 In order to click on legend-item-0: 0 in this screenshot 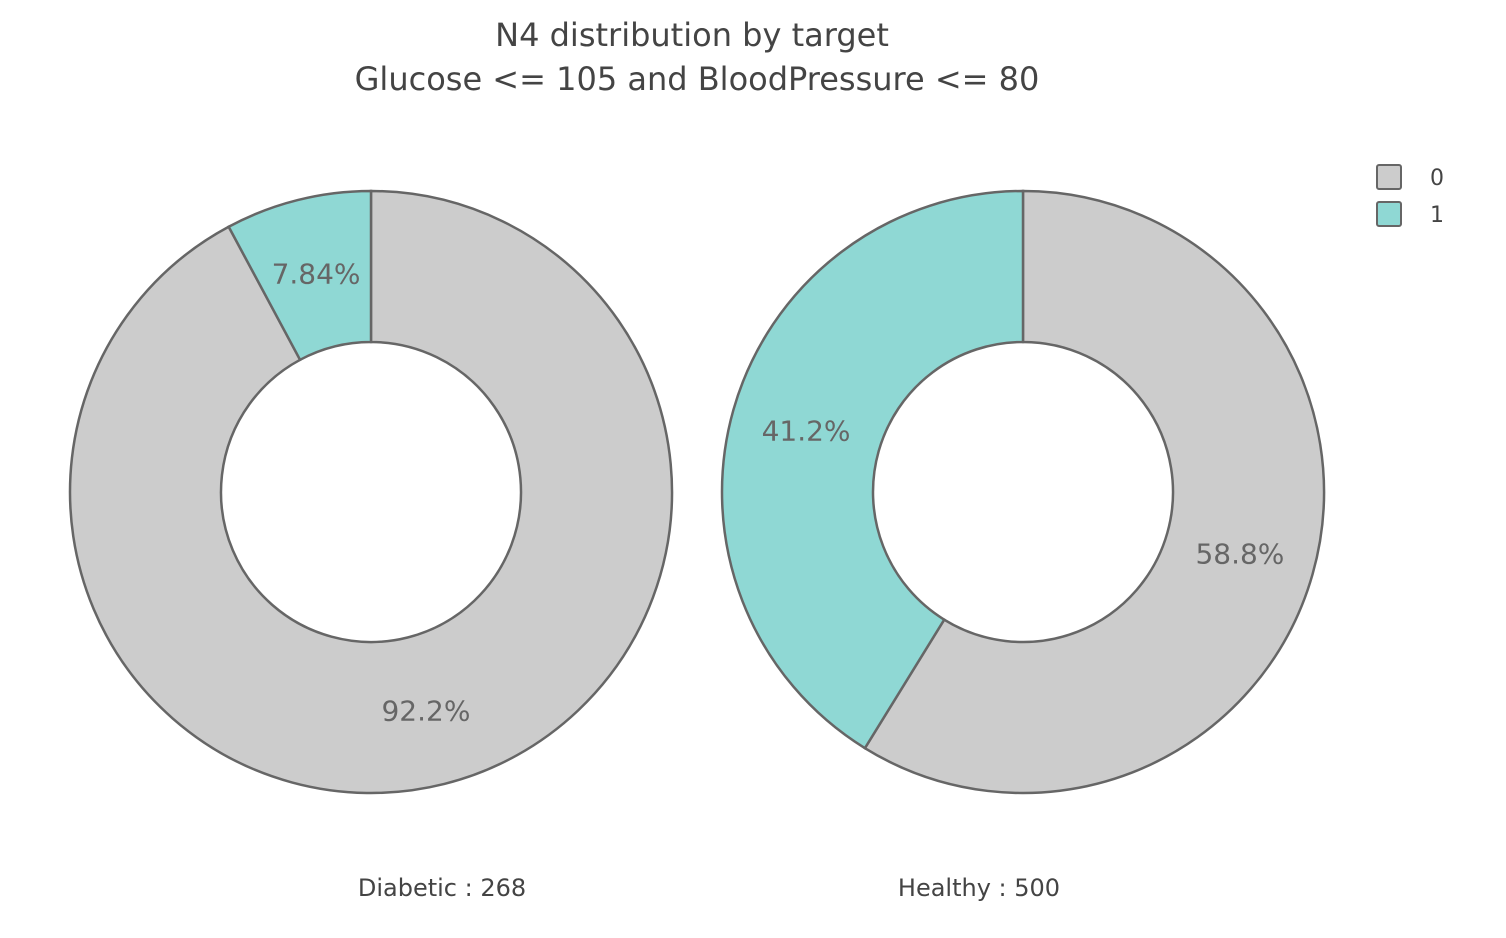, I will do `click(1410, 177)`.